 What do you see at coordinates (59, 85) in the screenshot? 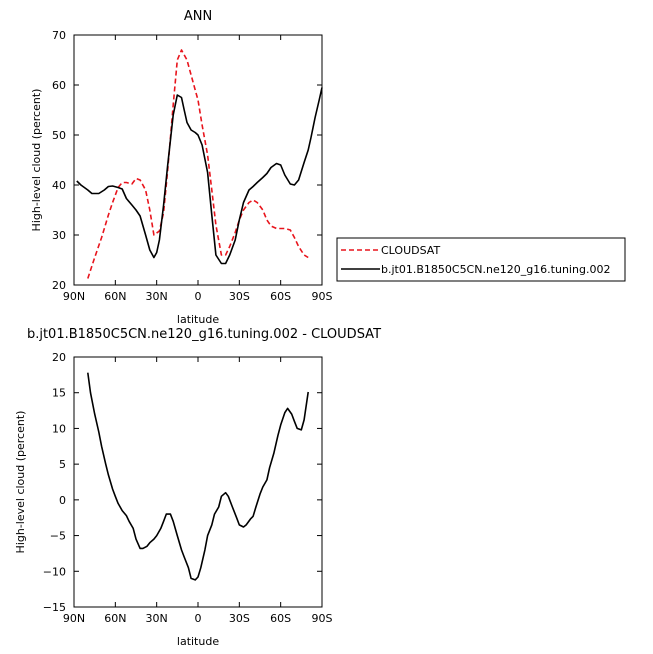
I see `top-y-tick-label: 60` at bounding box center [59, 85].